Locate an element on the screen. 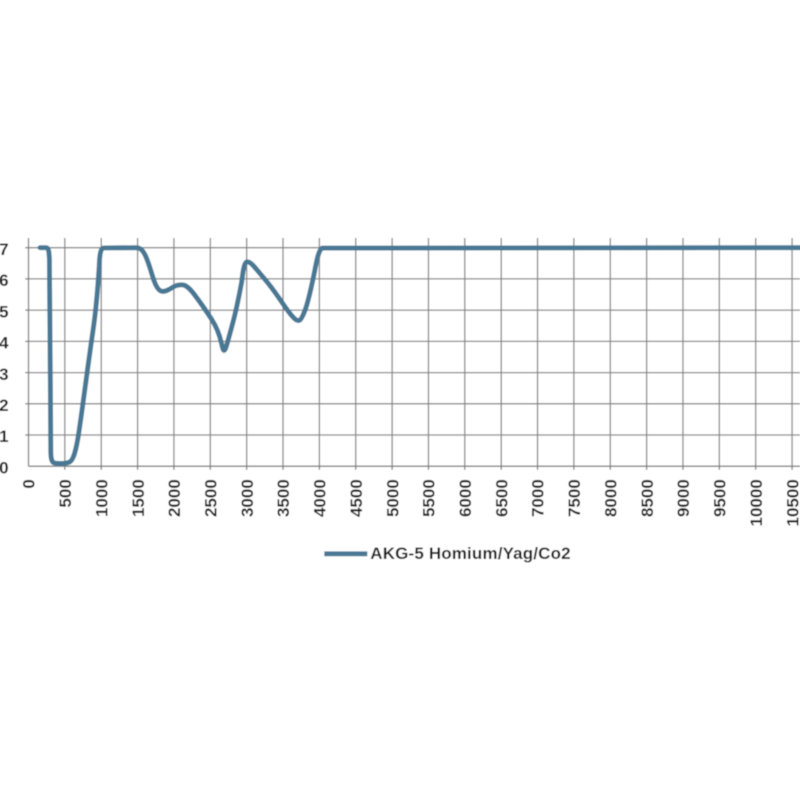 This screenshot has height=800, width=800. svg-text: 5000 is located at coordinates (392, 498).